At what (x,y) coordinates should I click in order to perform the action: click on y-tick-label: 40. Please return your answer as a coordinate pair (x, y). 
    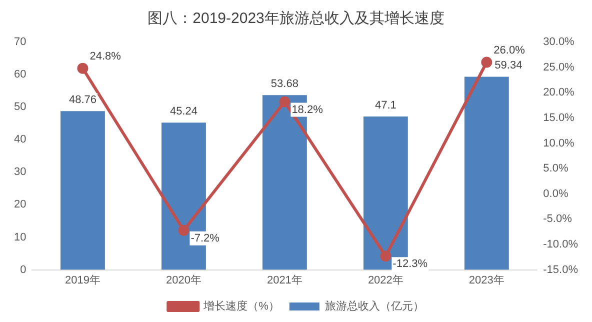
    Looking at the image, I should click on (20, 140).